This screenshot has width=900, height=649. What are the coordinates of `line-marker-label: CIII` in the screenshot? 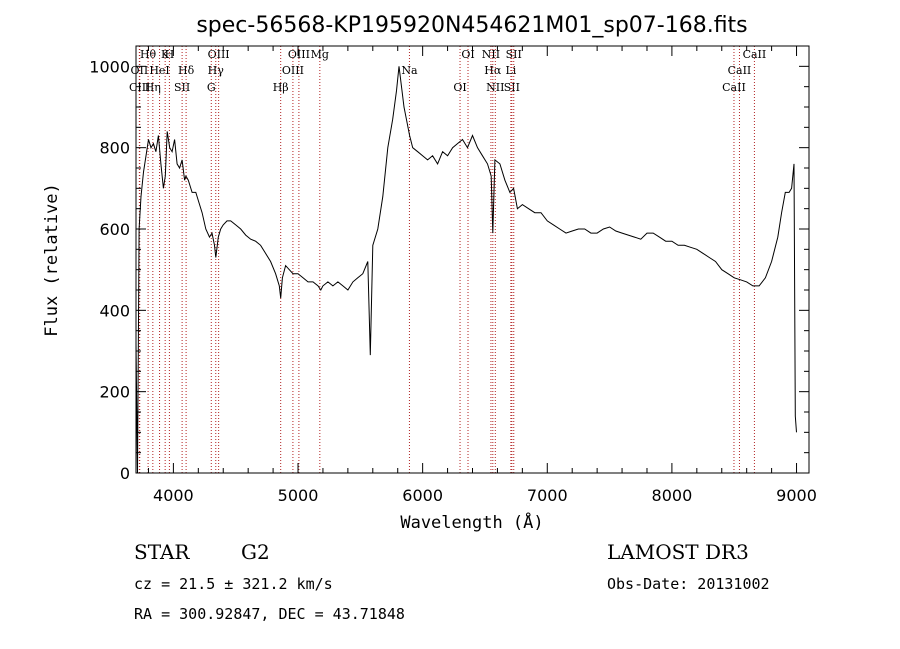 It's located at (139, 87).